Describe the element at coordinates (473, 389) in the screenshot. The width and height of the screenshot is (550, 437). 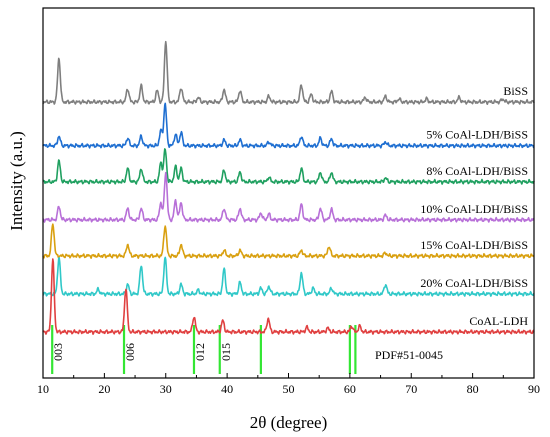
I see `x-tick-label: 80` at that location.